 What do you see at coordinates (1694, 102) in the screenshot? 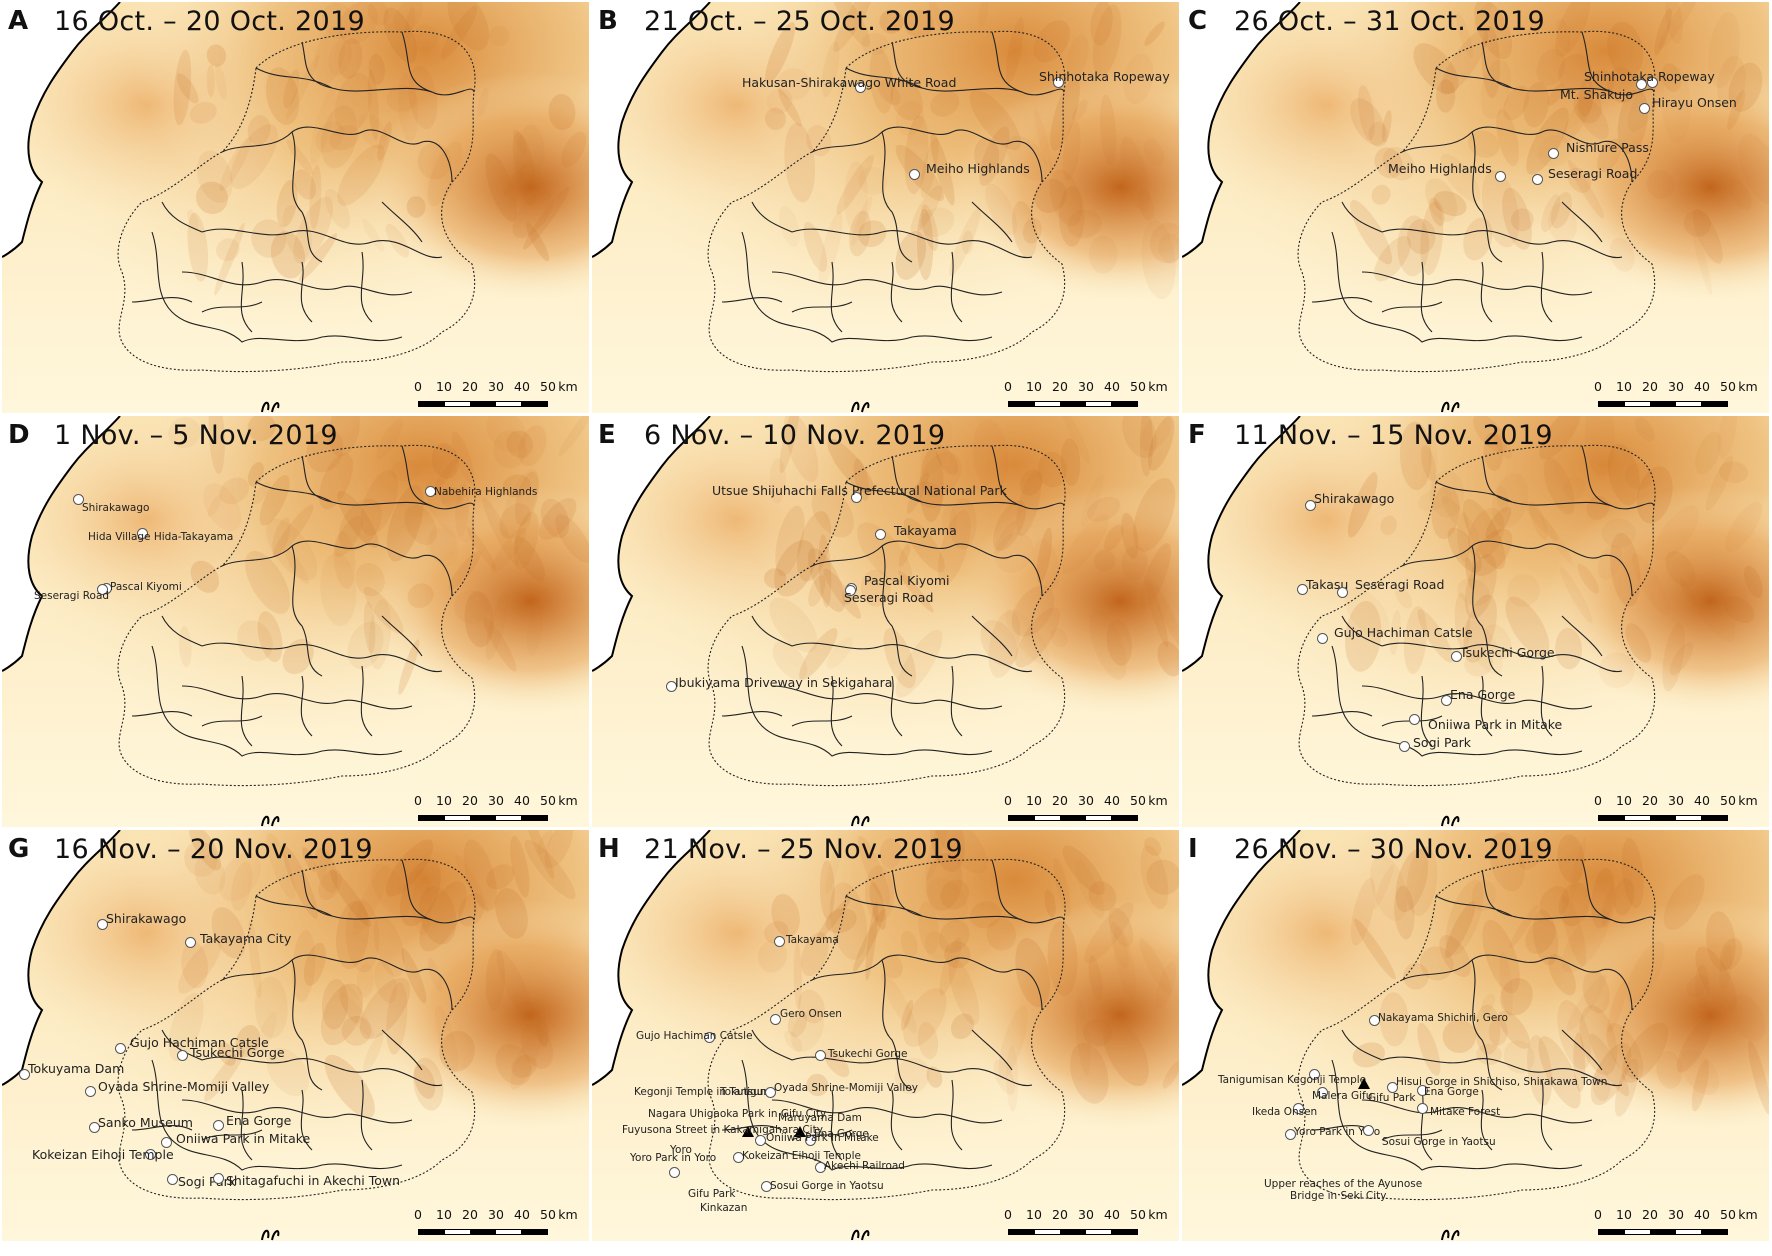
I see `place-label: Hirayu Onsen` at bounding box center [1694, 102].